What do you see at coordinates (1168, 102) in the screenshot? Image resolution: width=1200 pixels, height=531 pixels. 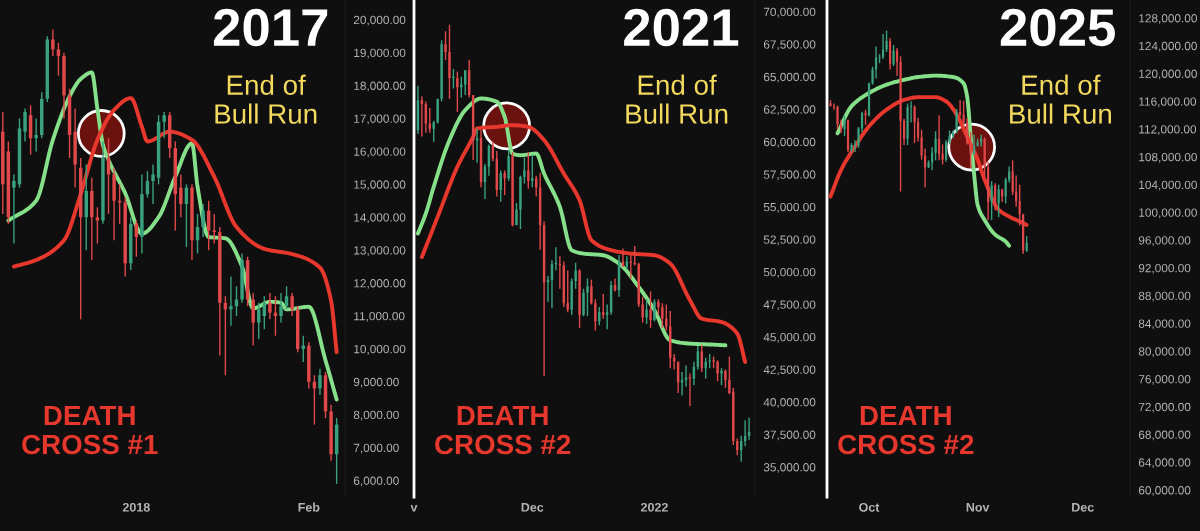 I see `y-tick-label: 116,000.00` at bounding box center [1168, 102].